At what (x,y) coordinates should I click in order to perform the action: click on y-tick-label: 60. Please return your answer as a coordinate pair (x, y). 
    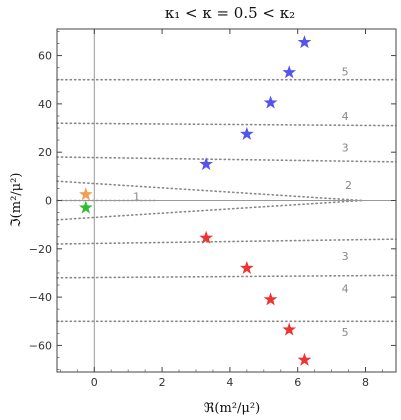
    Looking at the image, I should click on (45, 56).